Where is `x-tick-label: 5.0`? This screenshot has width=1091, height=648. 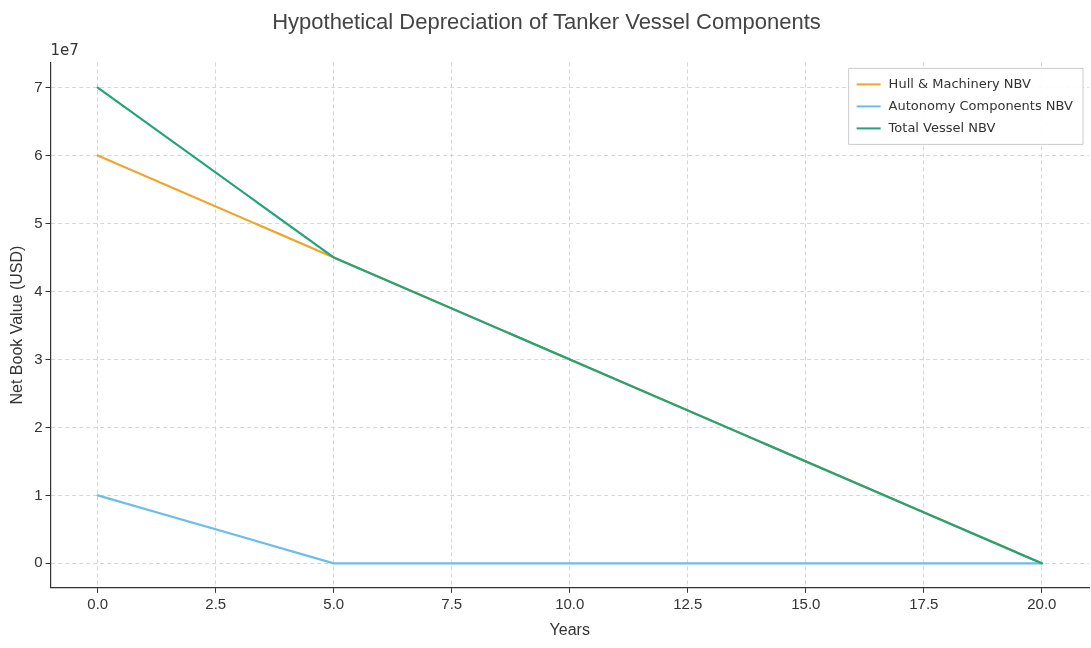 x-tick-label: 5.0 is located at coordinates (334, 603).